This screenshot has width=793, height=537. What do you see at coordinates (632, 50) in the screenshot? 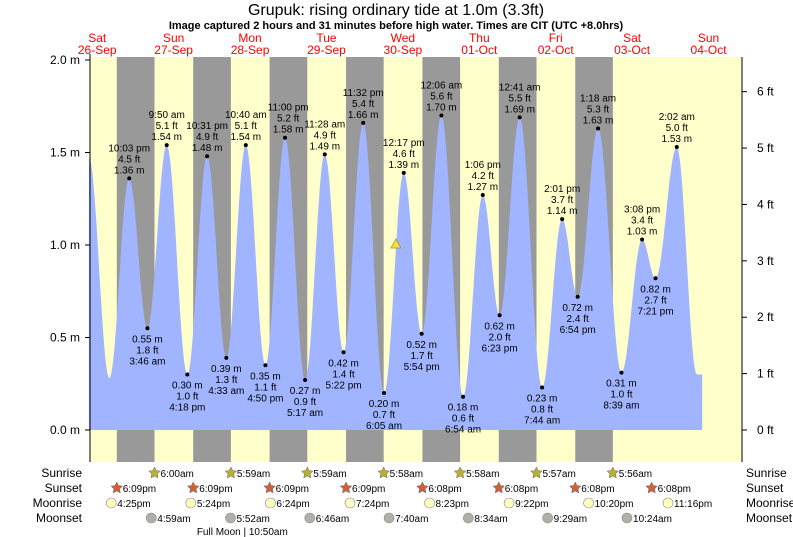
I see `date-label: 03-Oct` at bounding box center [632, 50].